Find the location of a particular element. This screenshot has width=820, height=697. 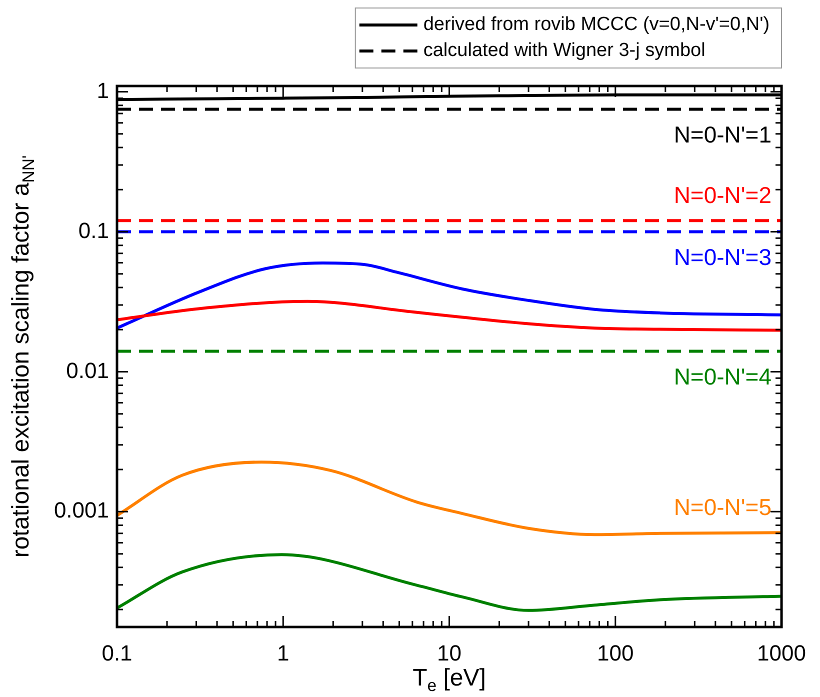

y-tick-label: 0.001 is located at coordinates (81, 510).